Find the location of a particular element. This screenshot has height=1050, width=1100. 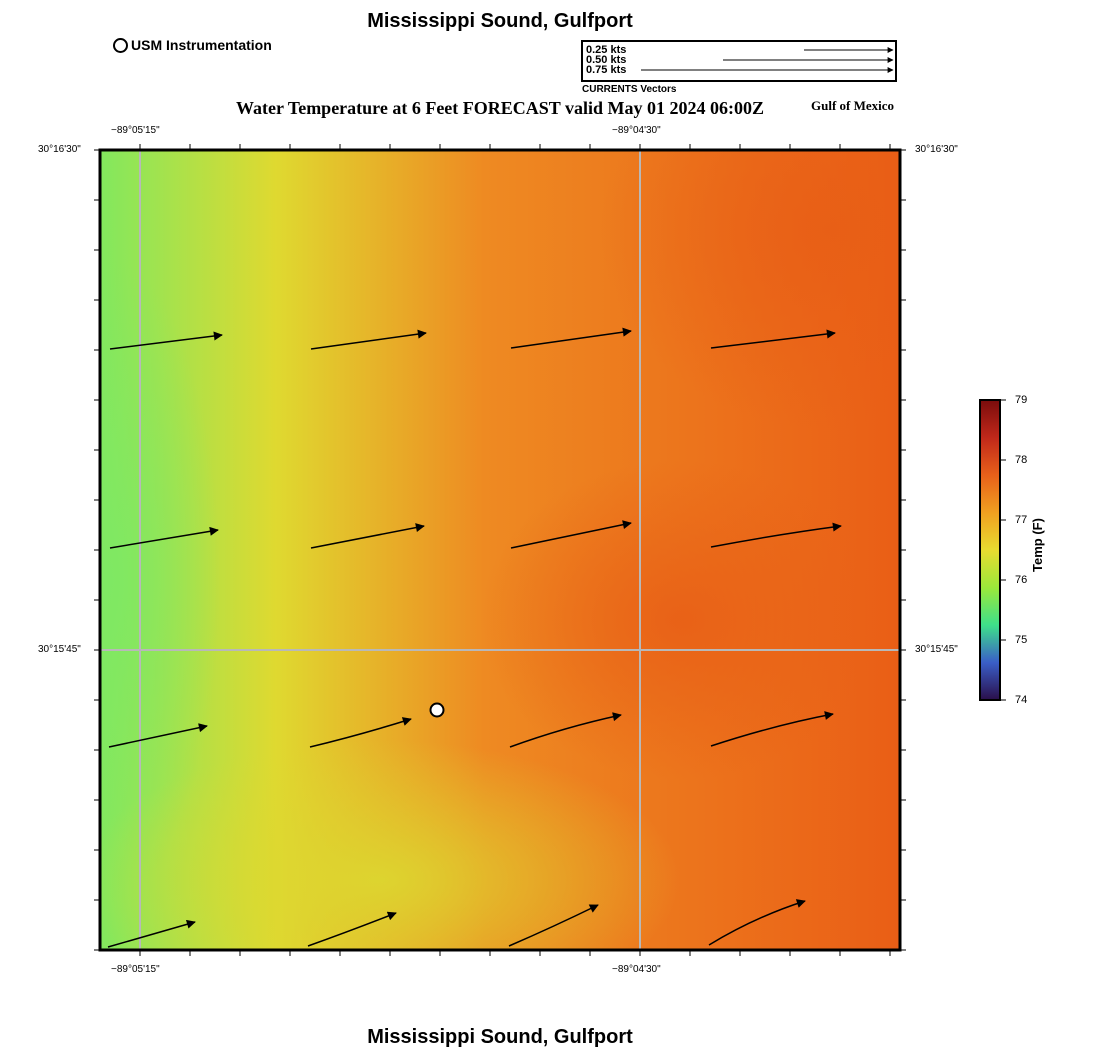

vector-scale-label-075: 0.75 kts is located at coordinates (606, 70).